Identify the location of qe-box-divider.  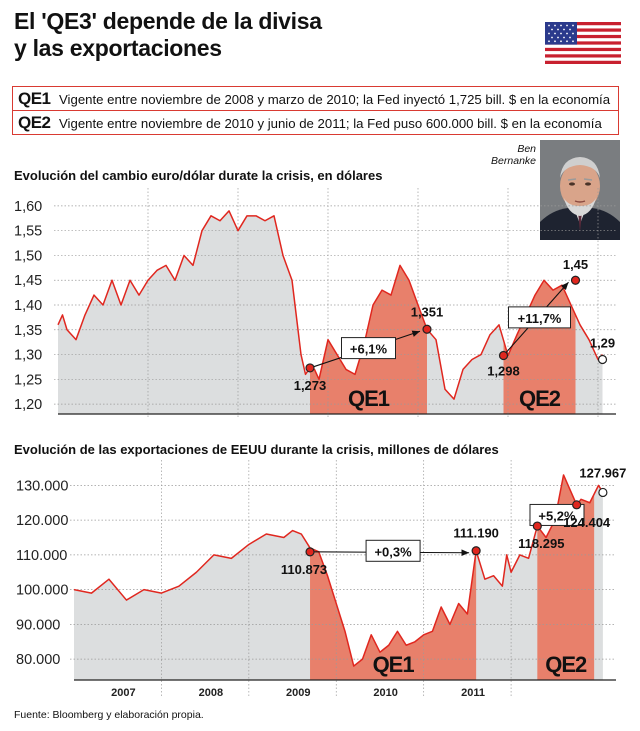
(315, 110).